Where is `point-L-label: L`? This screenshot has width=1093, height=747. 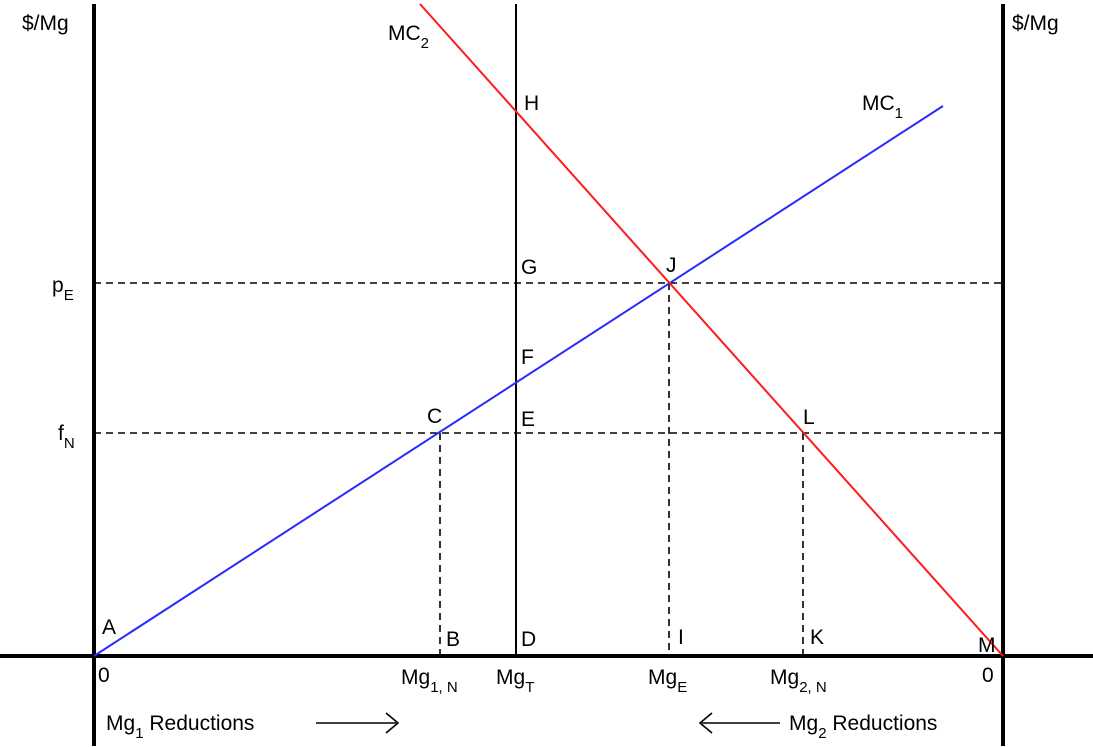 point-L-label: L is located at coordinates (809, 417).